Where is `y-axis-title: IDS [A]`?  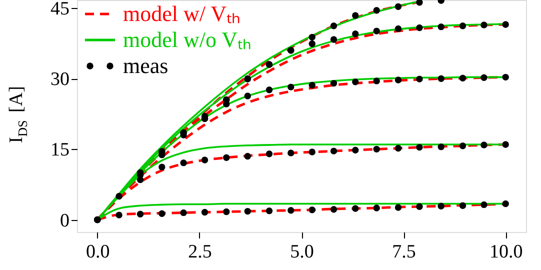 y-axis-title: IDS [A] is located at coordinates (18, 115).